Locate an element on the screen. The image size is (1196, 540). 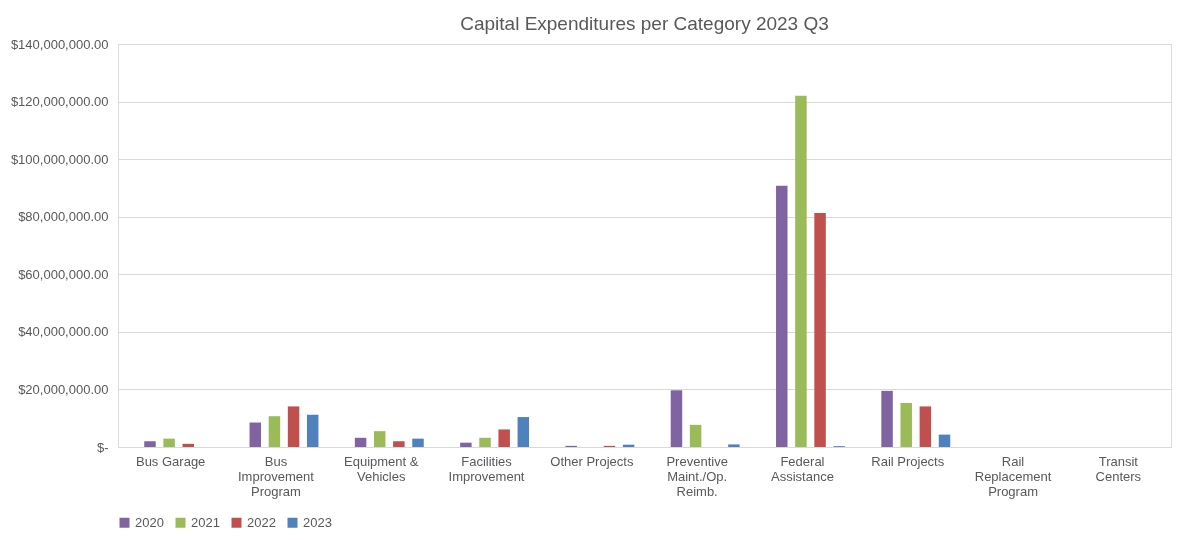
y-tick-label: $40,000,000.00 is located at coordinates (63, 332).